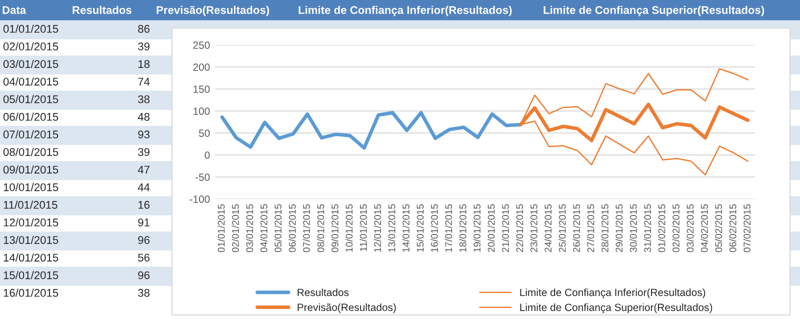 The image size is (800, 319). Describe the element at coordinates (264, 228) in the screenshot. I see `x-tick-label: 04/01/2015` at that location.